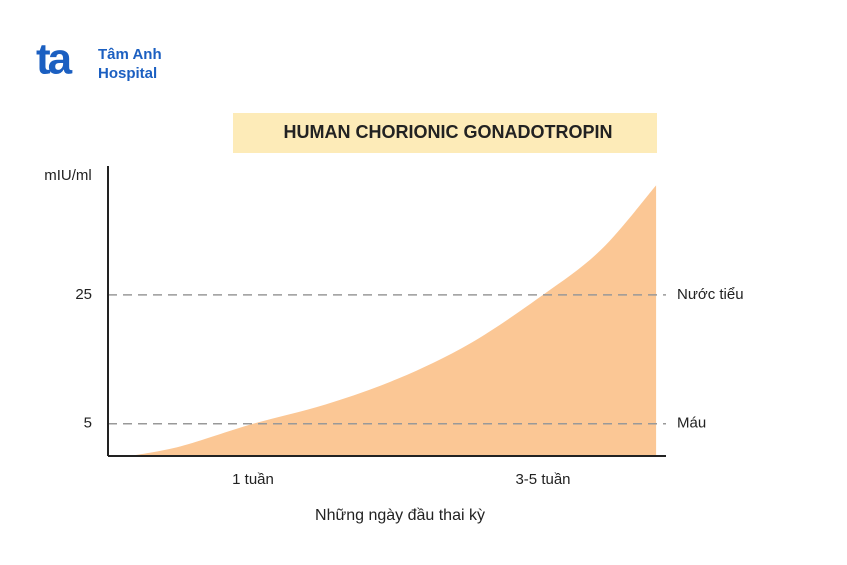 The height and width of the screenshot is (565, 847). I want to click on logo-line2: Hospital, so click(127, 73).